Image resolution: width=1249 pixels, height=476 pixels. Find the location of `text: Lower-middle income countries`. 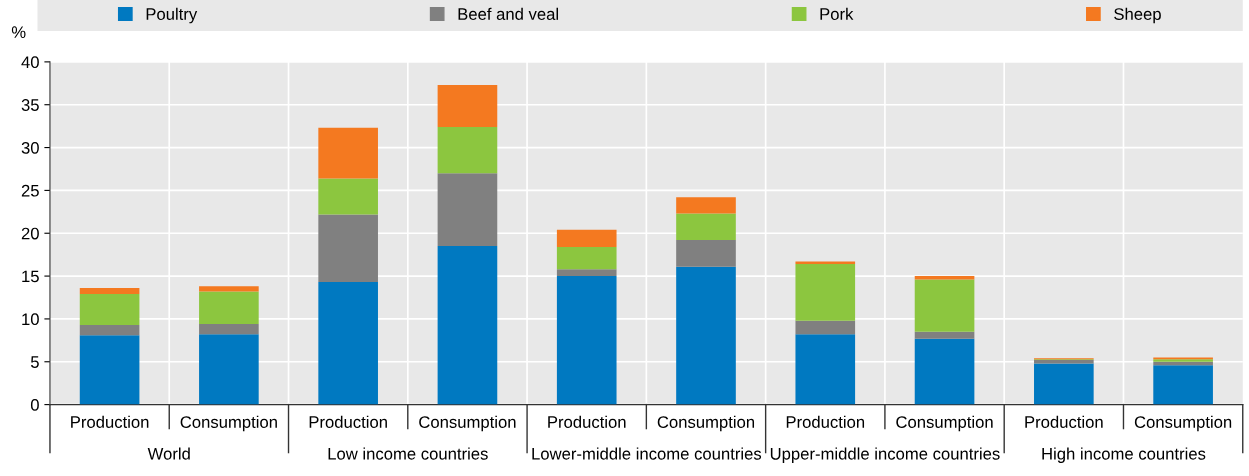

text: Lower-middle income countries is located at coordinates (647, 453).